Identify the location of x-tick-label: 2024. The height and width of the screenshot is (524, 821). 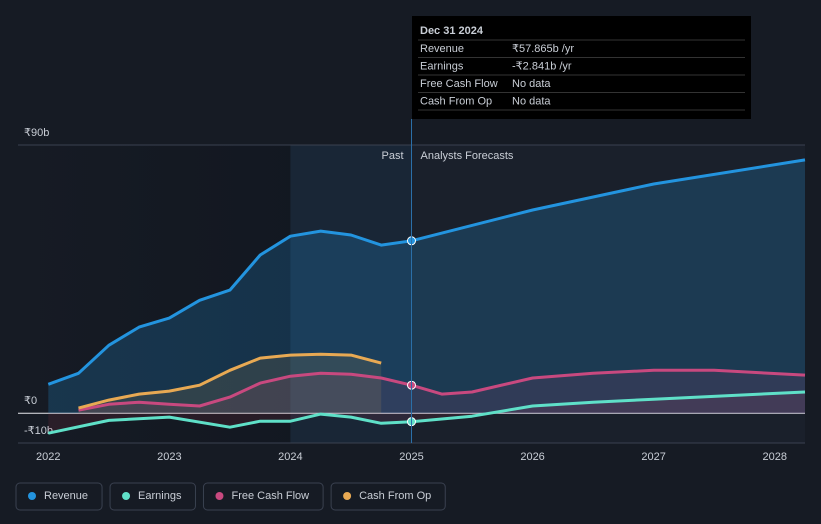
(290, 457).